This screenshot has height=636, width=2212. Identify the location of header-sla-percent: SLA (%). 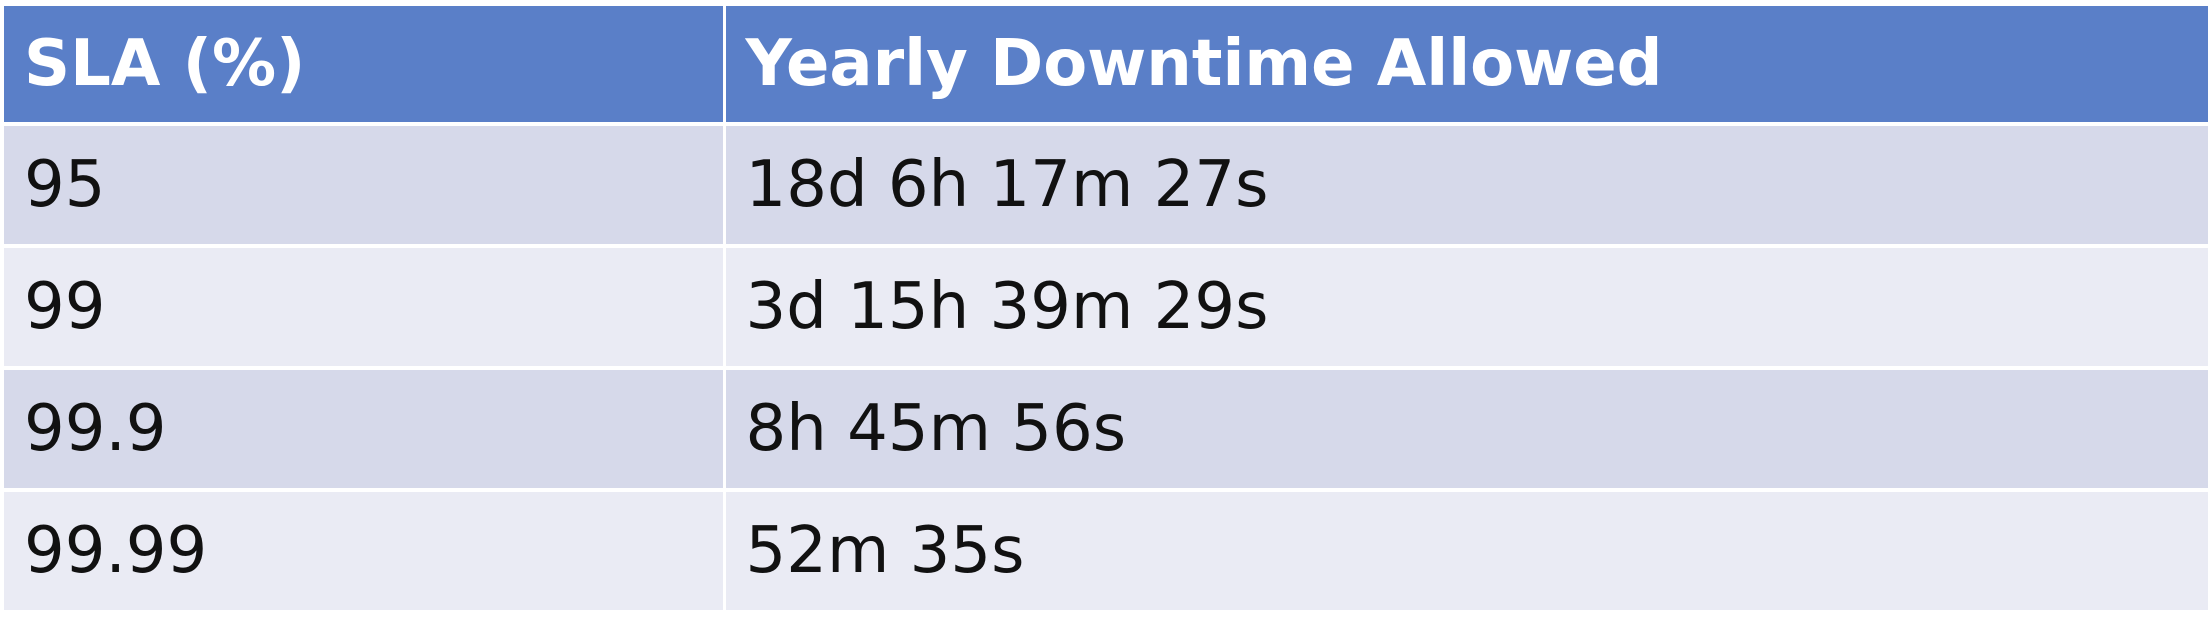
(365, 66).